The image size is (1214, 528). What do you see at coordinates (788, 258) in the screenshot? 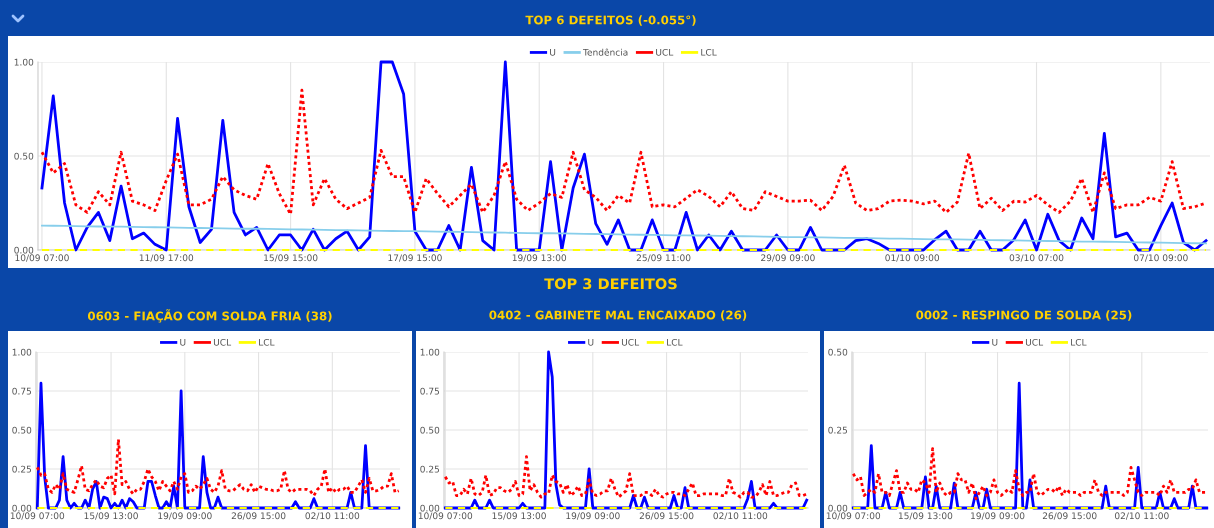
I see `x-tick-label: 29/09 09:00` at bounding box center [788, 258].